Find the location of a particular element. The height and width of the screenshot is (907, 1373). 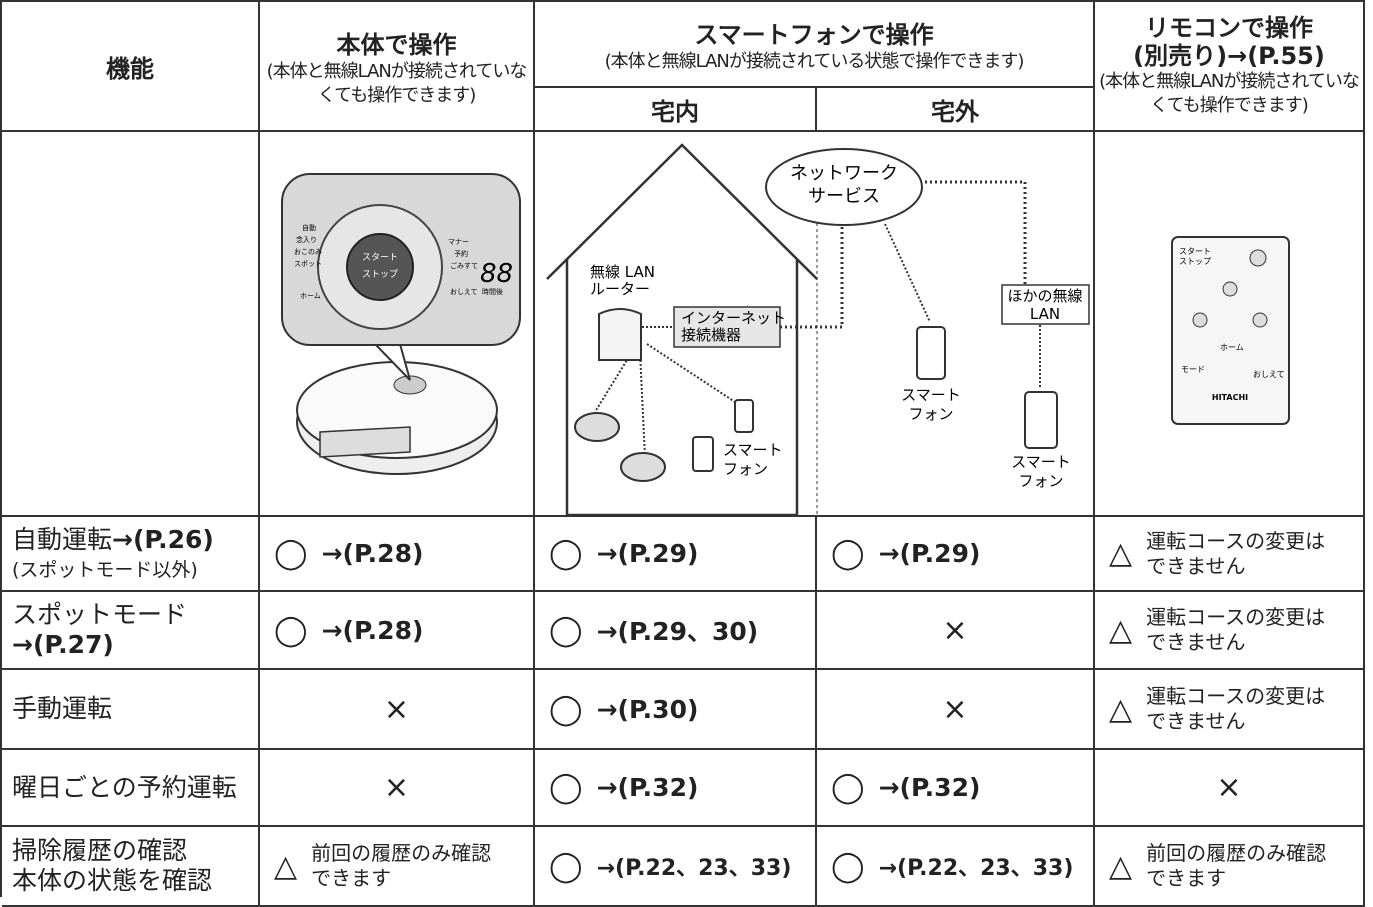

panel-label: おこのみ is located at coordinates (308, 252).